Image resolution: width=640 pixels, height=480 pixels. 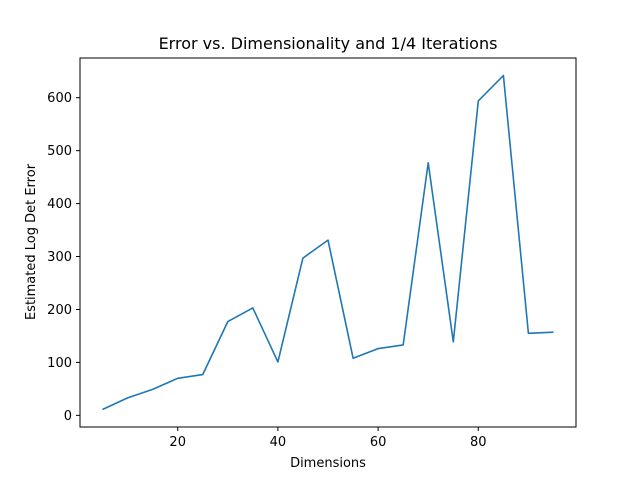 What do you see at coordinates (59, 363) in the screenshot?
I see `y-tick-label: 100` at bounding box center [59, 363].